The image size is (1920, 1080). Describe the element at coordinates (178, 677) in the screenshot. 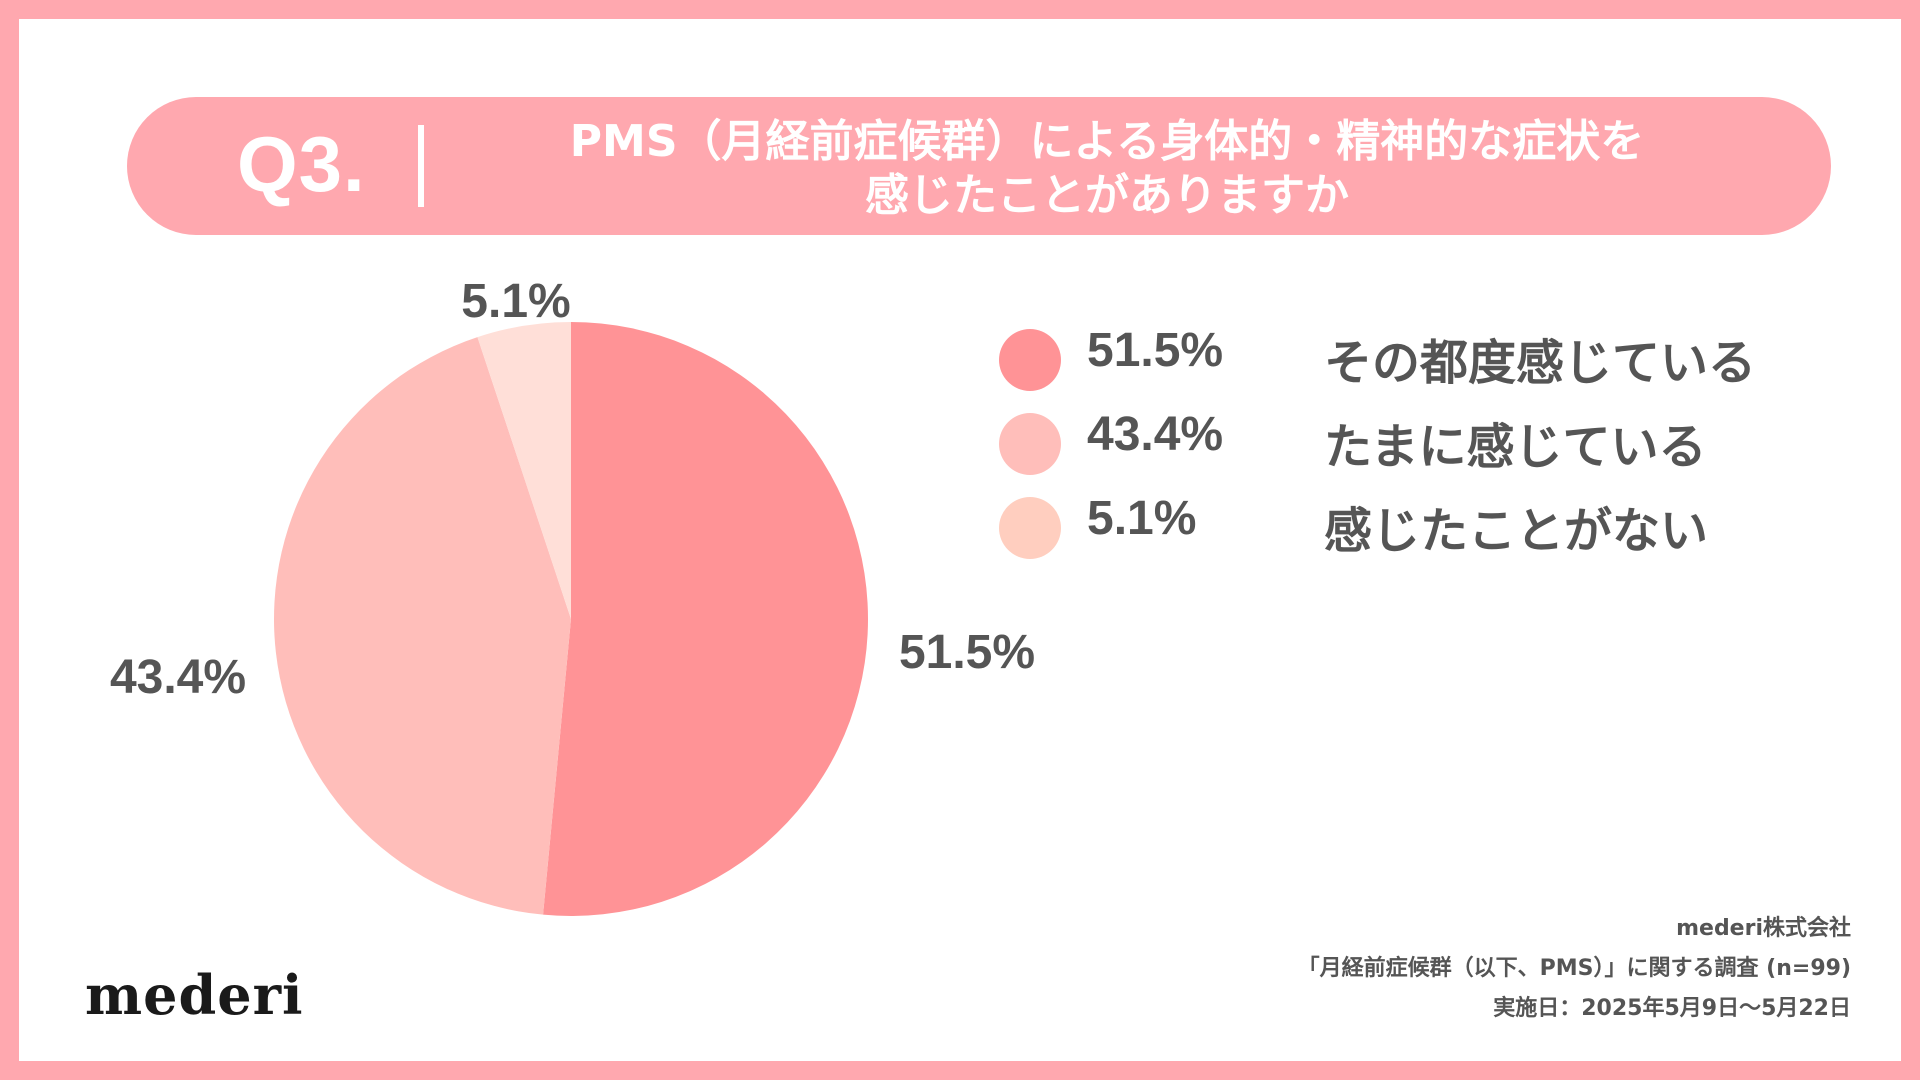

I see `pie-data-label-2: 43.4%` at that location.